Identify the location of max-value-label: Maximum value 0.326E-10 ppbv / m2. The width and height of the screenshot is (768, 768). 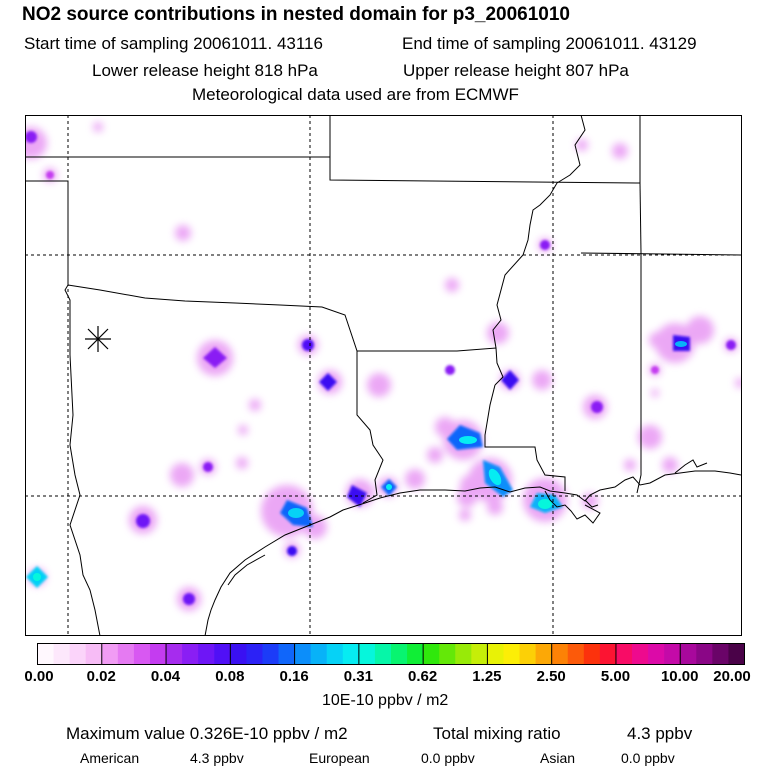
(207, 733).